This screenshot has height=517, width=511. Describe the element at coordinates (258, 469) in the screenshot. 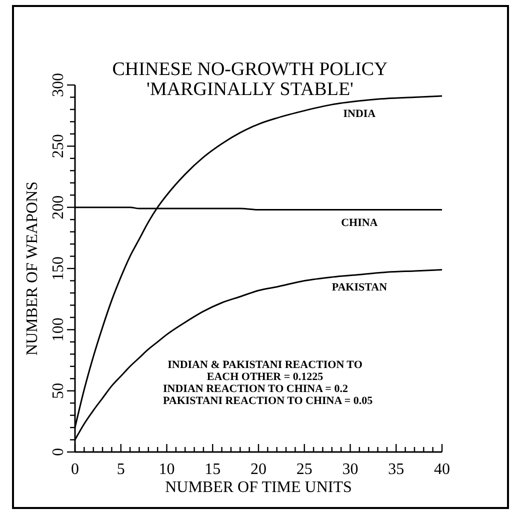

I see `x-tick-label: 20` at that location.